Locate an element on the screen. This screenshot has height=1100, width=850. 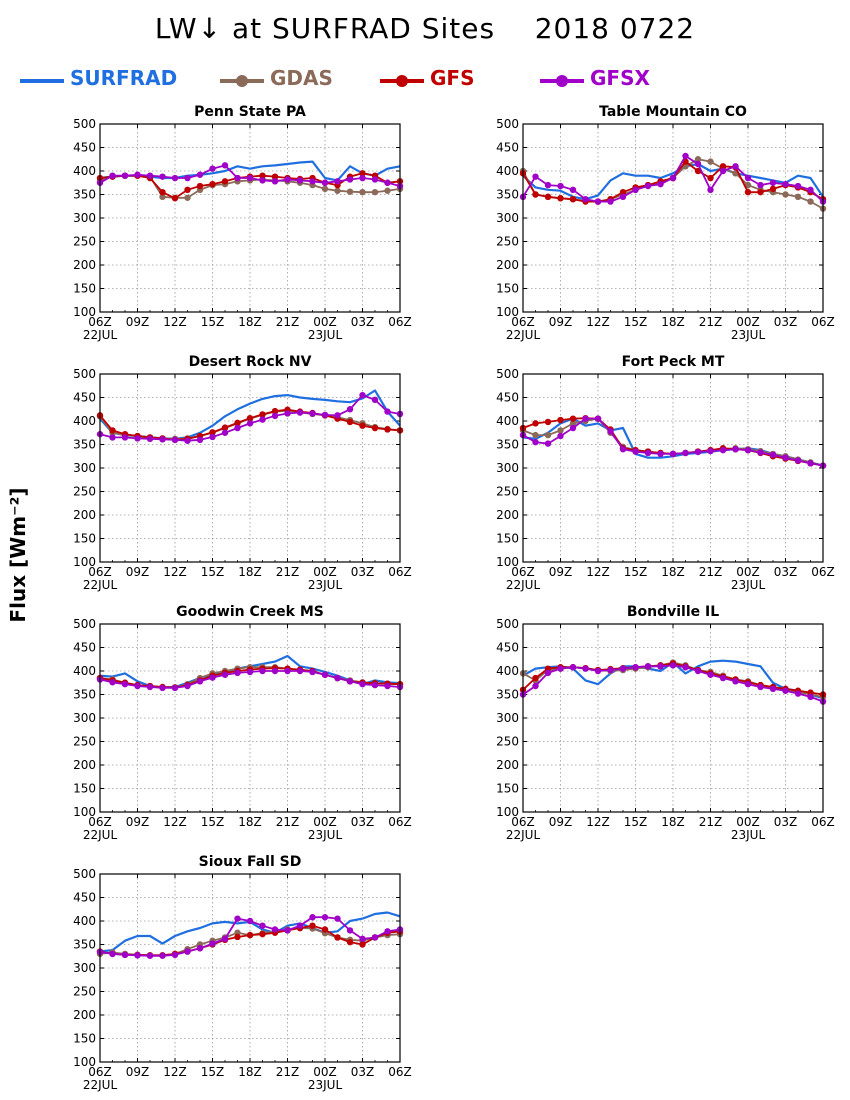
legend-swatch is located at coordinates (42, 81).